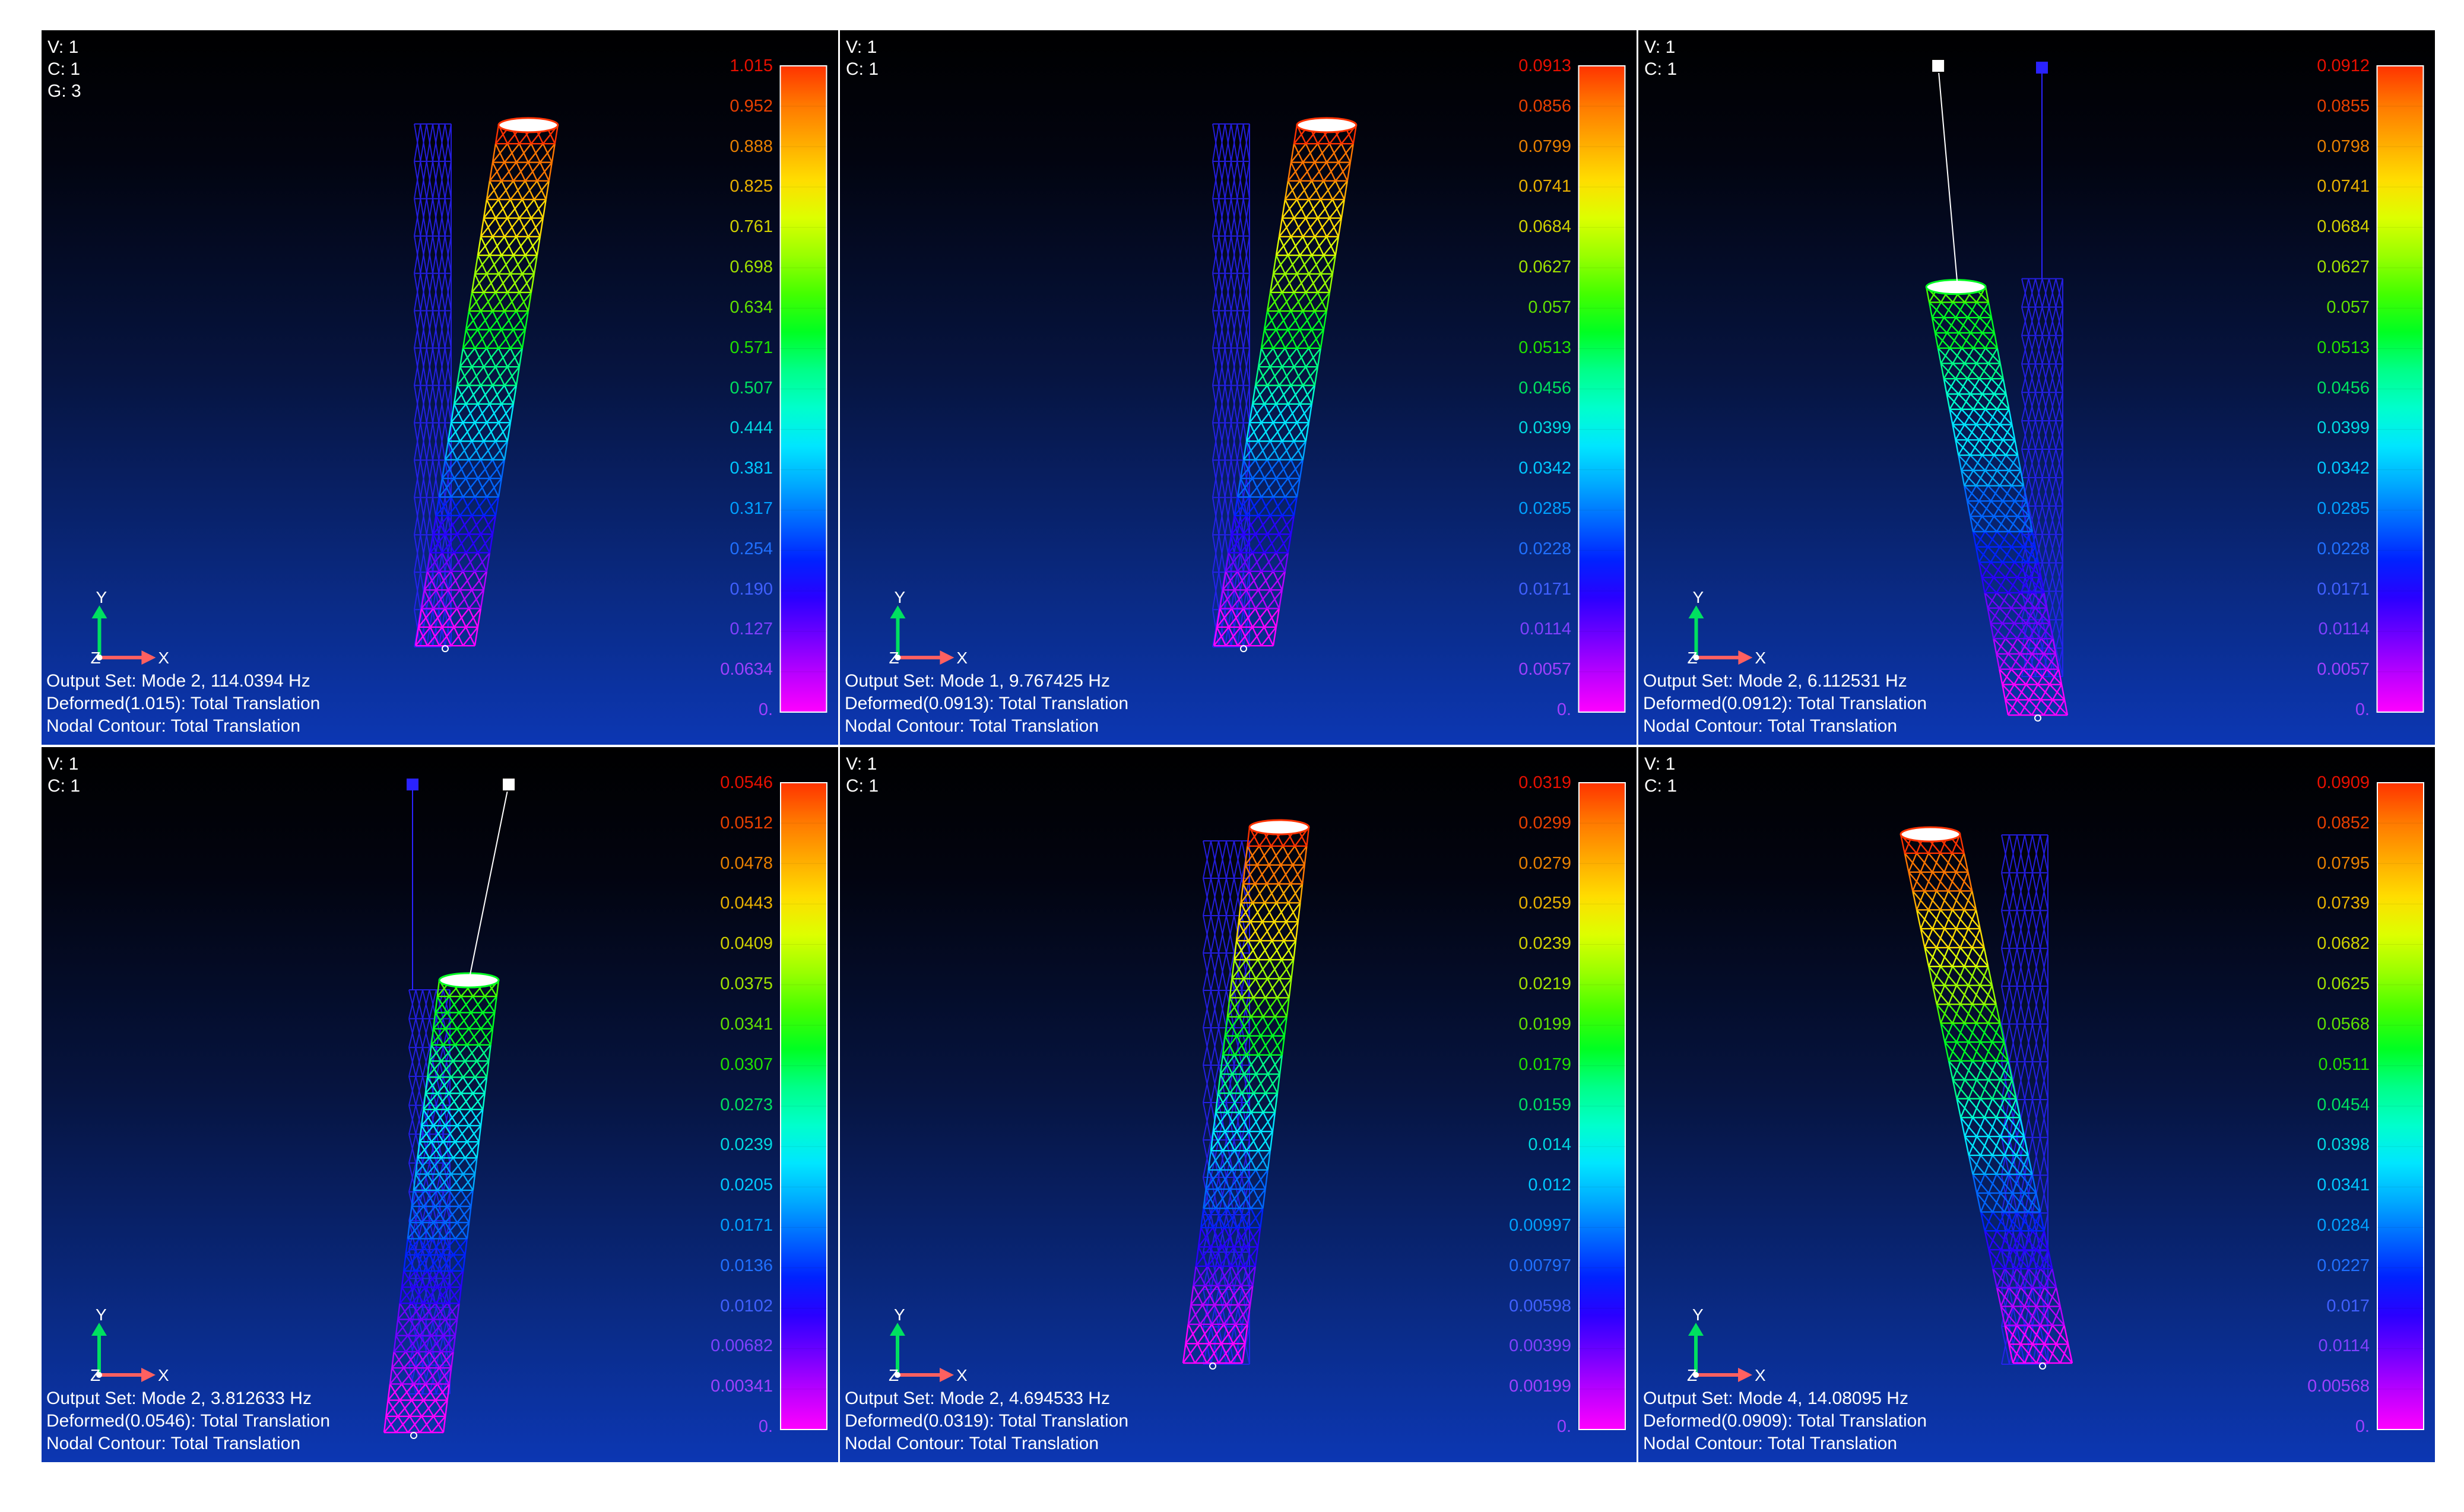 Image resolution: width=2464 pixels, height=1512 pixels. I want to click on scale-tick-label: 0.0798, so click(2343, 146).